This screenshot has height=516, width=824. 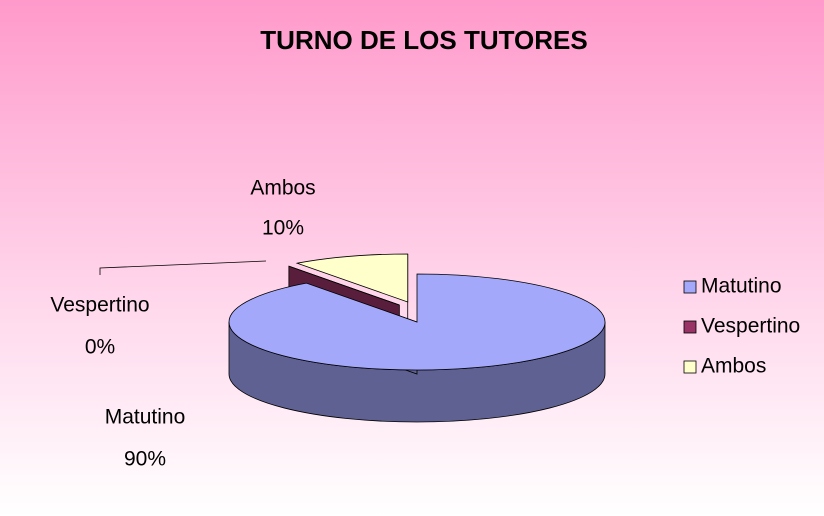 I want to click on leader-line, so click(x=183, y=267).